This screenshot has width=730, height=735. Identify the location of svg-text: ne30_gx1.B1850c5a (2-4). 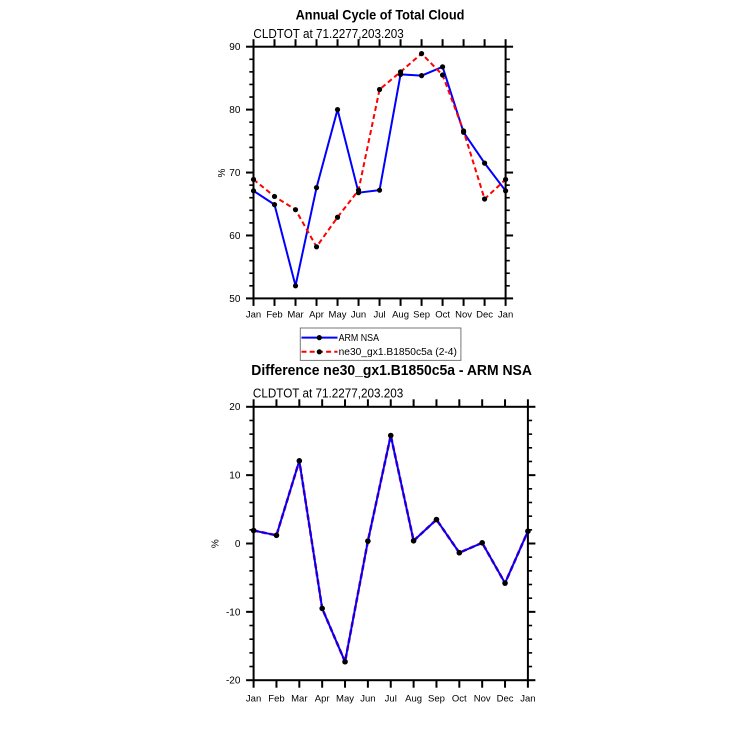
(398, 352).